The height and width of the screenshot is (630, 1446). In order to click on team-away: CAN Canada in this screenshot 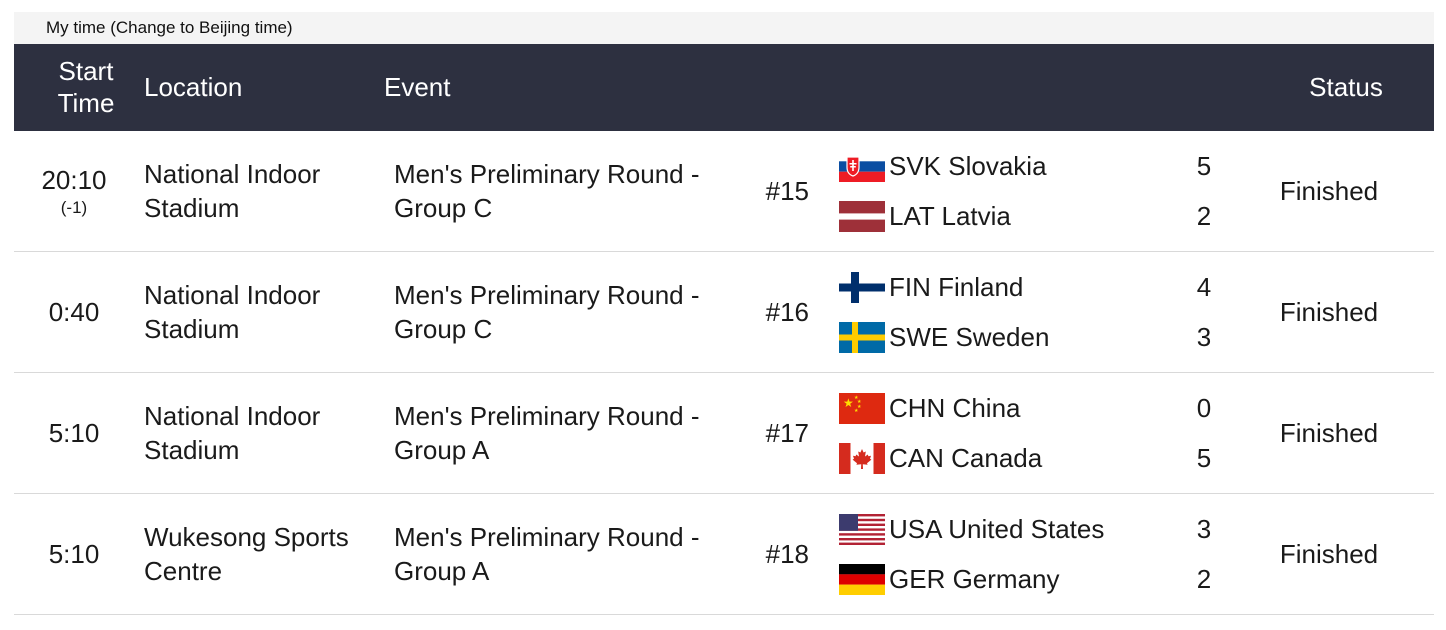, I will do `click(940, 458)`.